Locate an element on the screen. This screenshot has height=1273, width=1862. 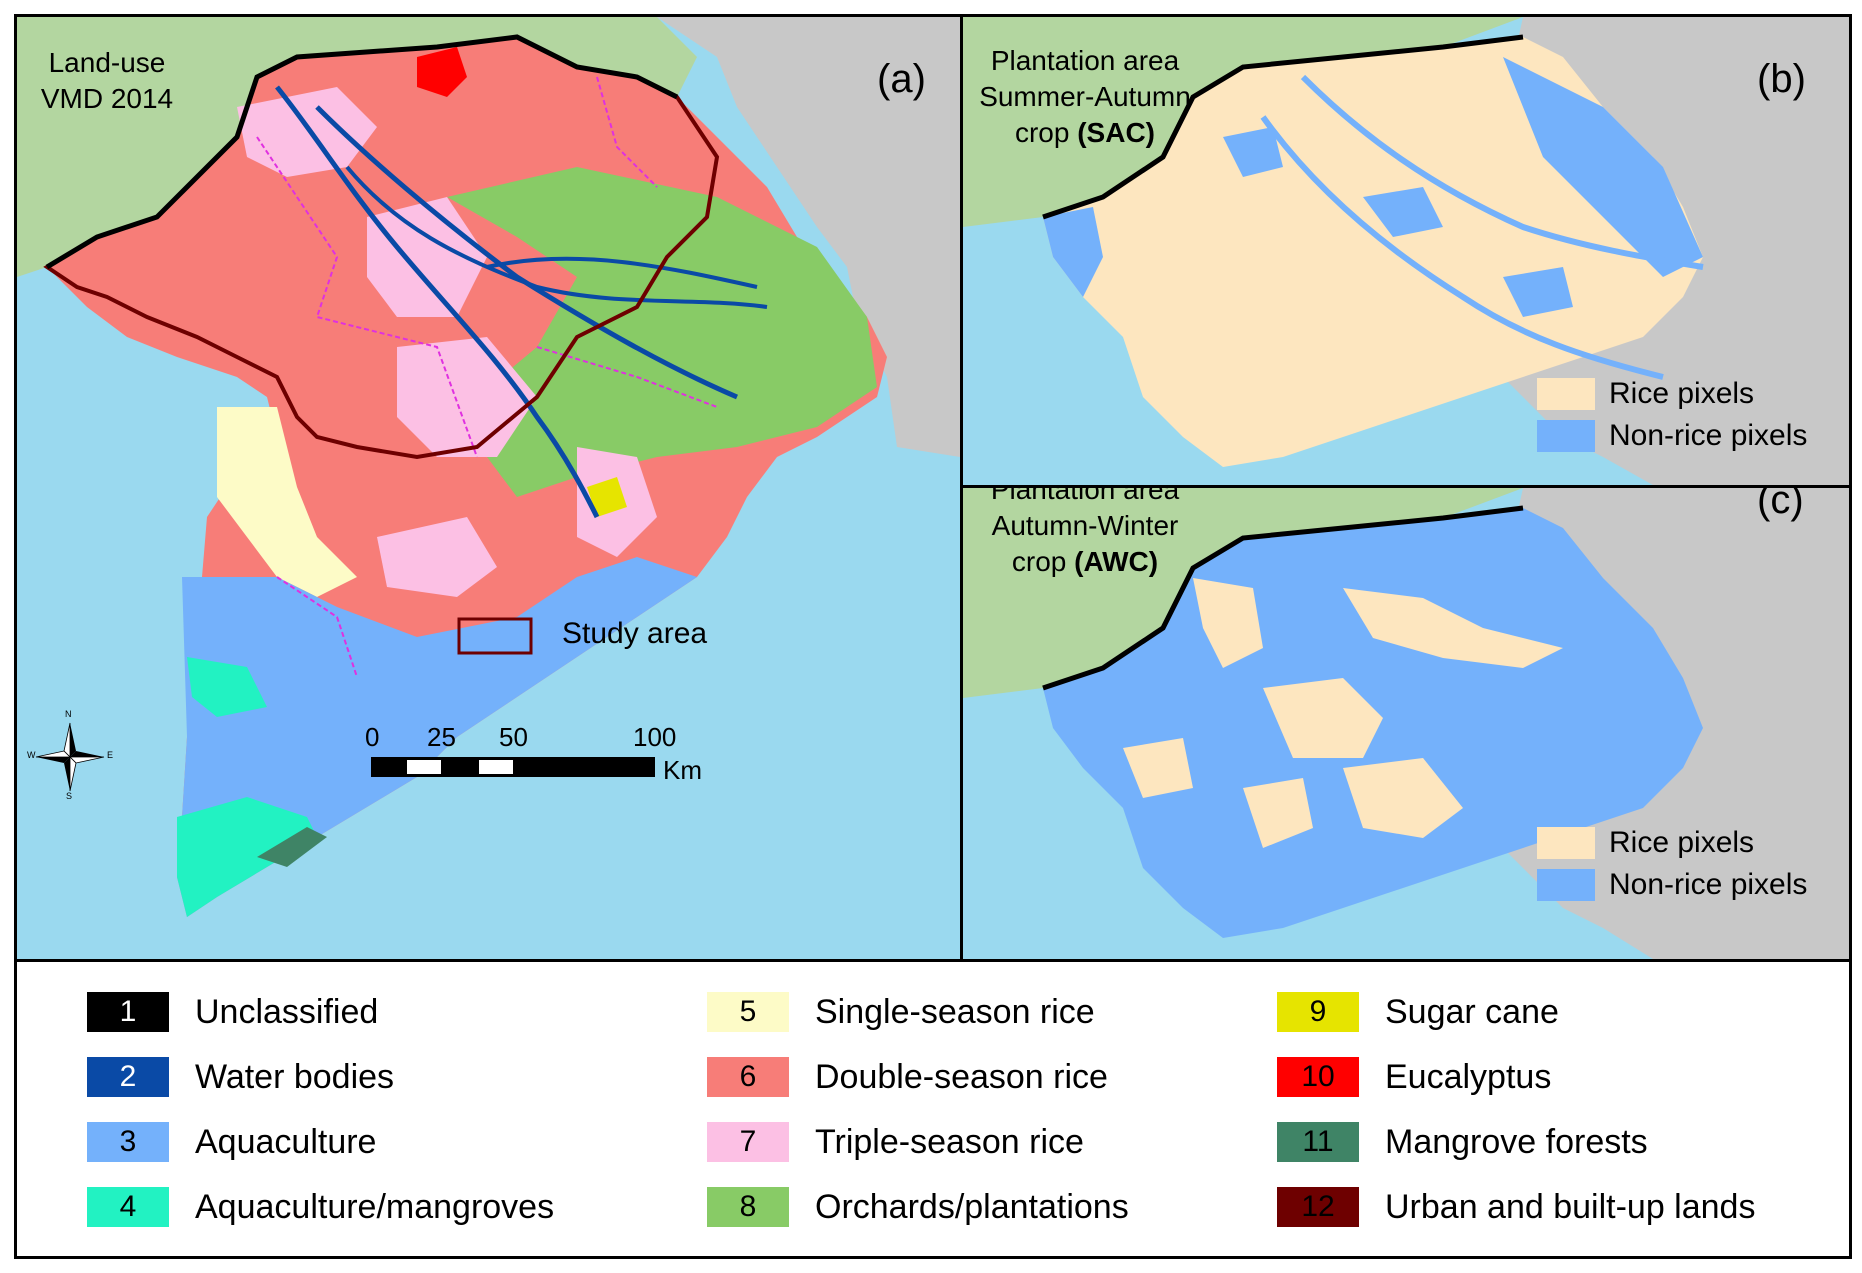
compass-rose is located at coordinates (70, 757).